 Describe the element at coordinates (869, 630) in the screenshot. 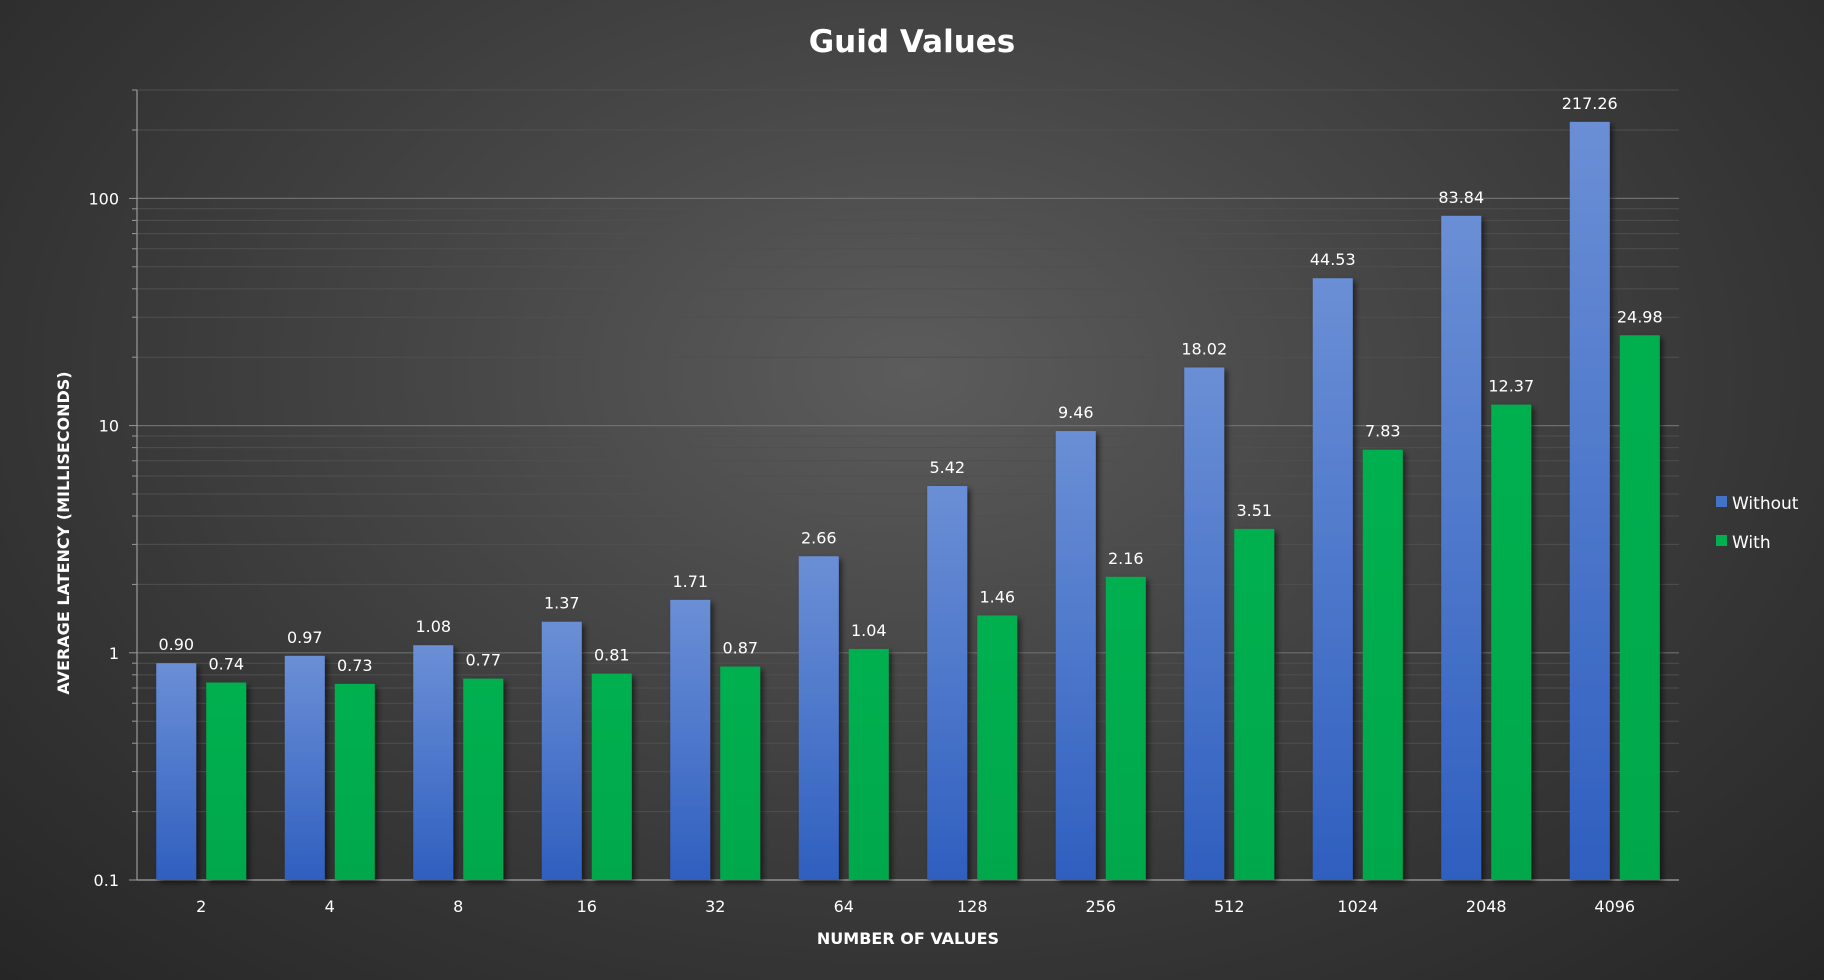

I see `data-label-with: 1.04` at that location.